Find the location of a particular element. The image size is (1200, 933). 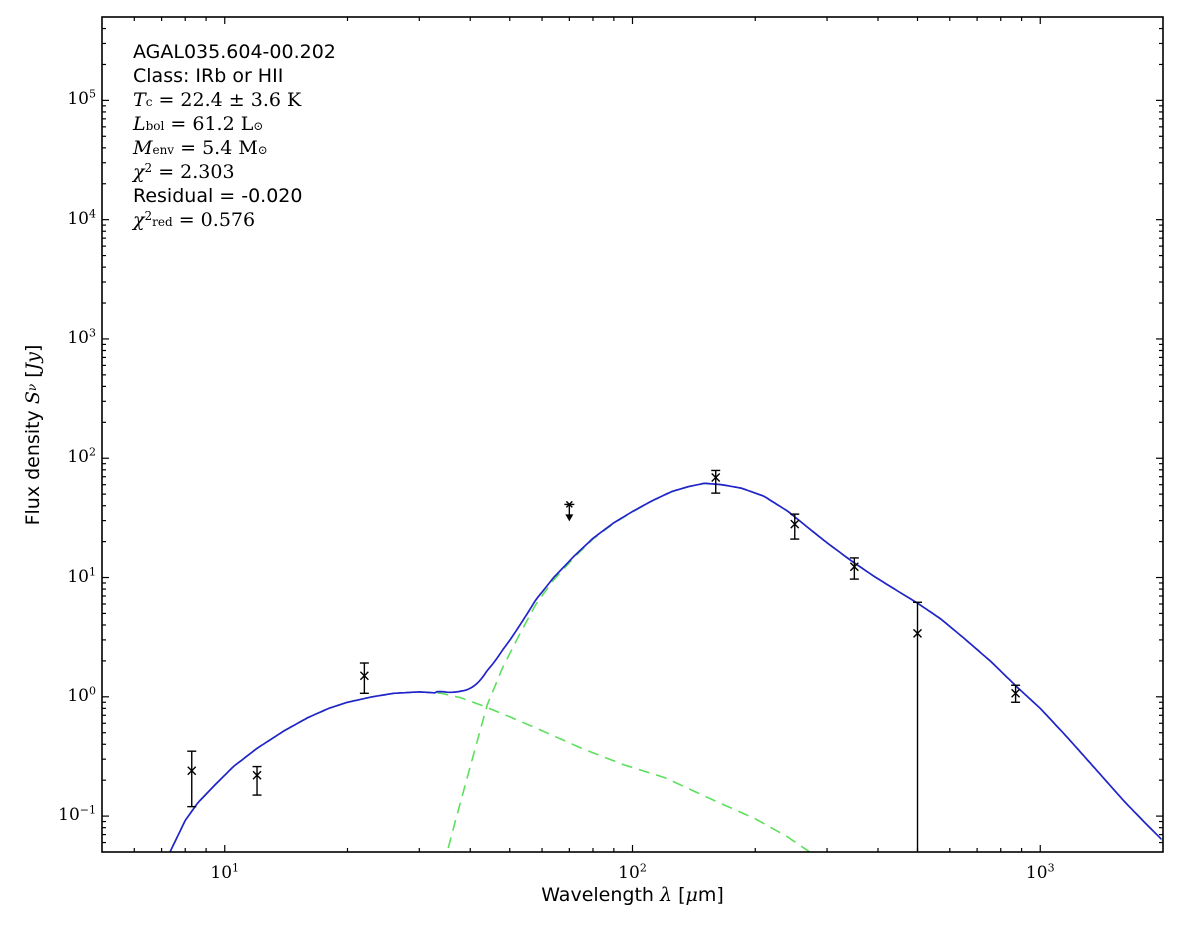

text-segment: red is located at coordinates (162, 222).